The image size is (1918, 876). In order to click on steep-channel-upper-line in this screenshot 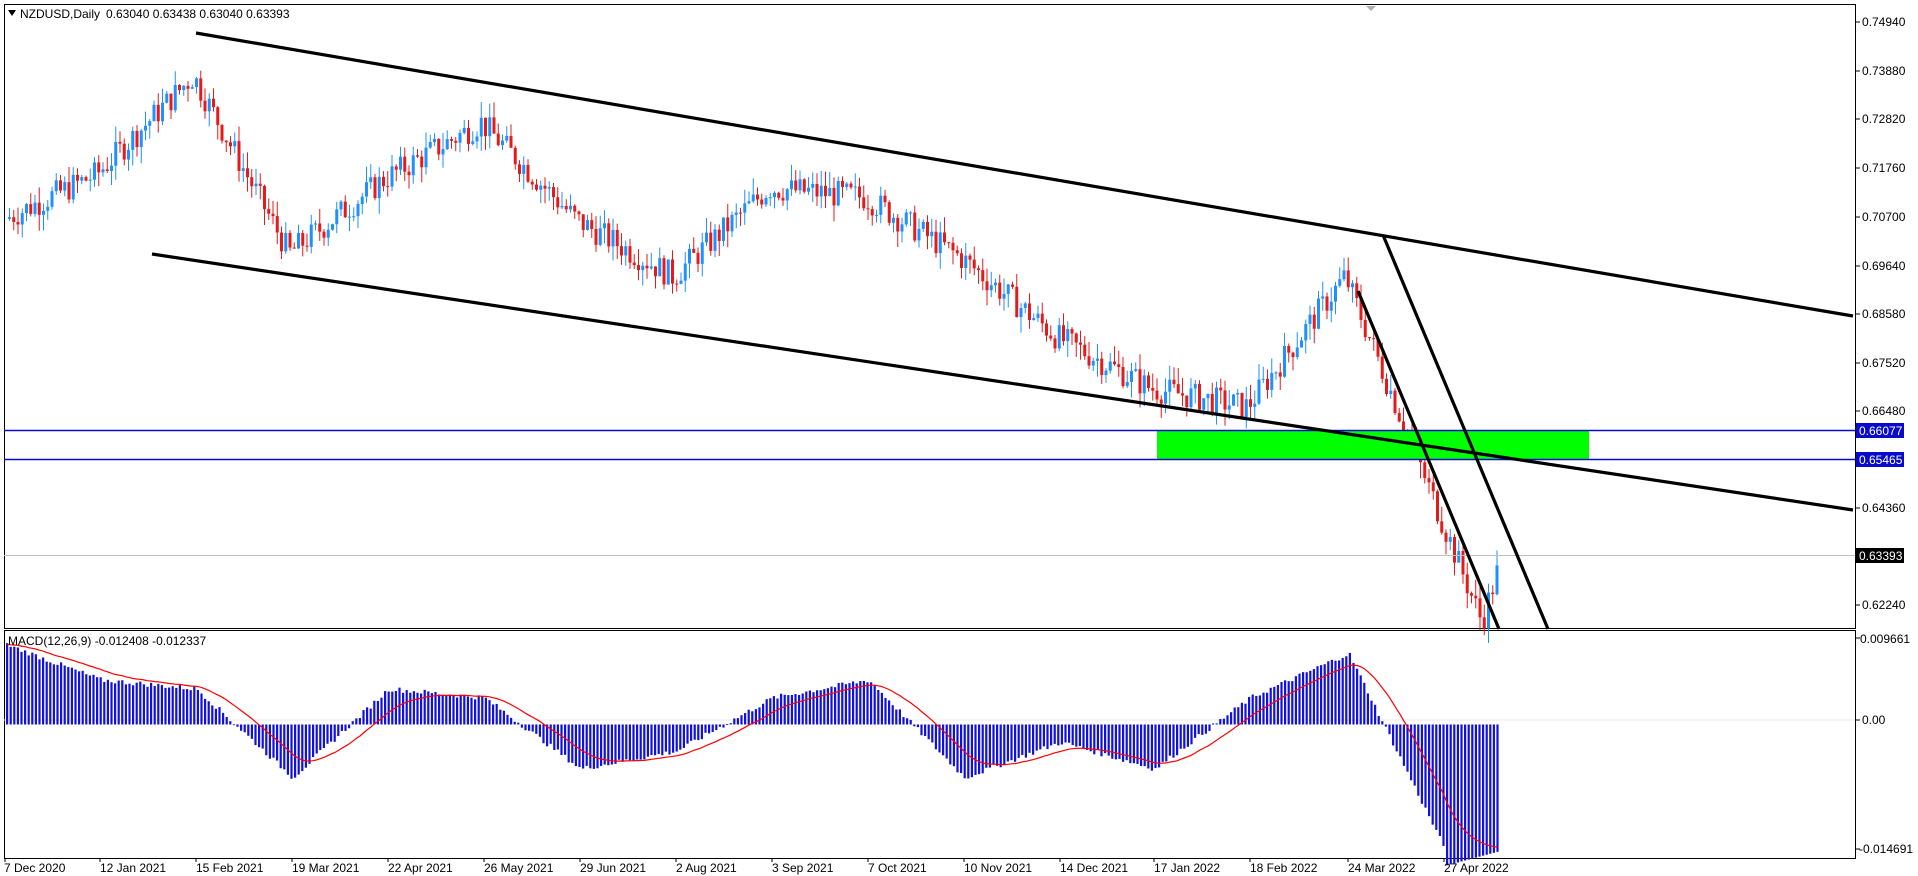, I will do `click(1465, 432)`.